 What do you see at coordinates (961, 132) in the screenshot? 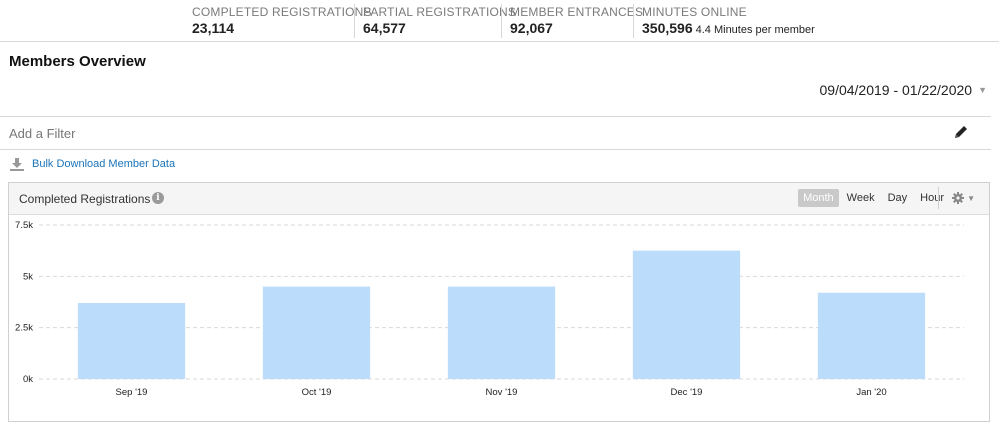
I see `pencil-icon` at bounding box center [961, 132].